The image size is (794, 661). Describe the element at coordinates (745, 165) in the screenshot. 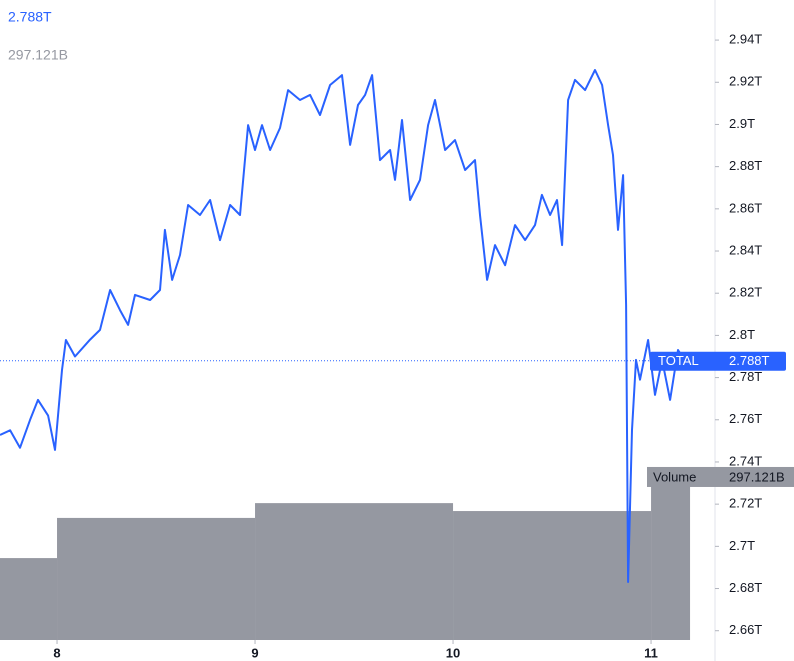

I see `y-tick-label: 2.88T` at that location.